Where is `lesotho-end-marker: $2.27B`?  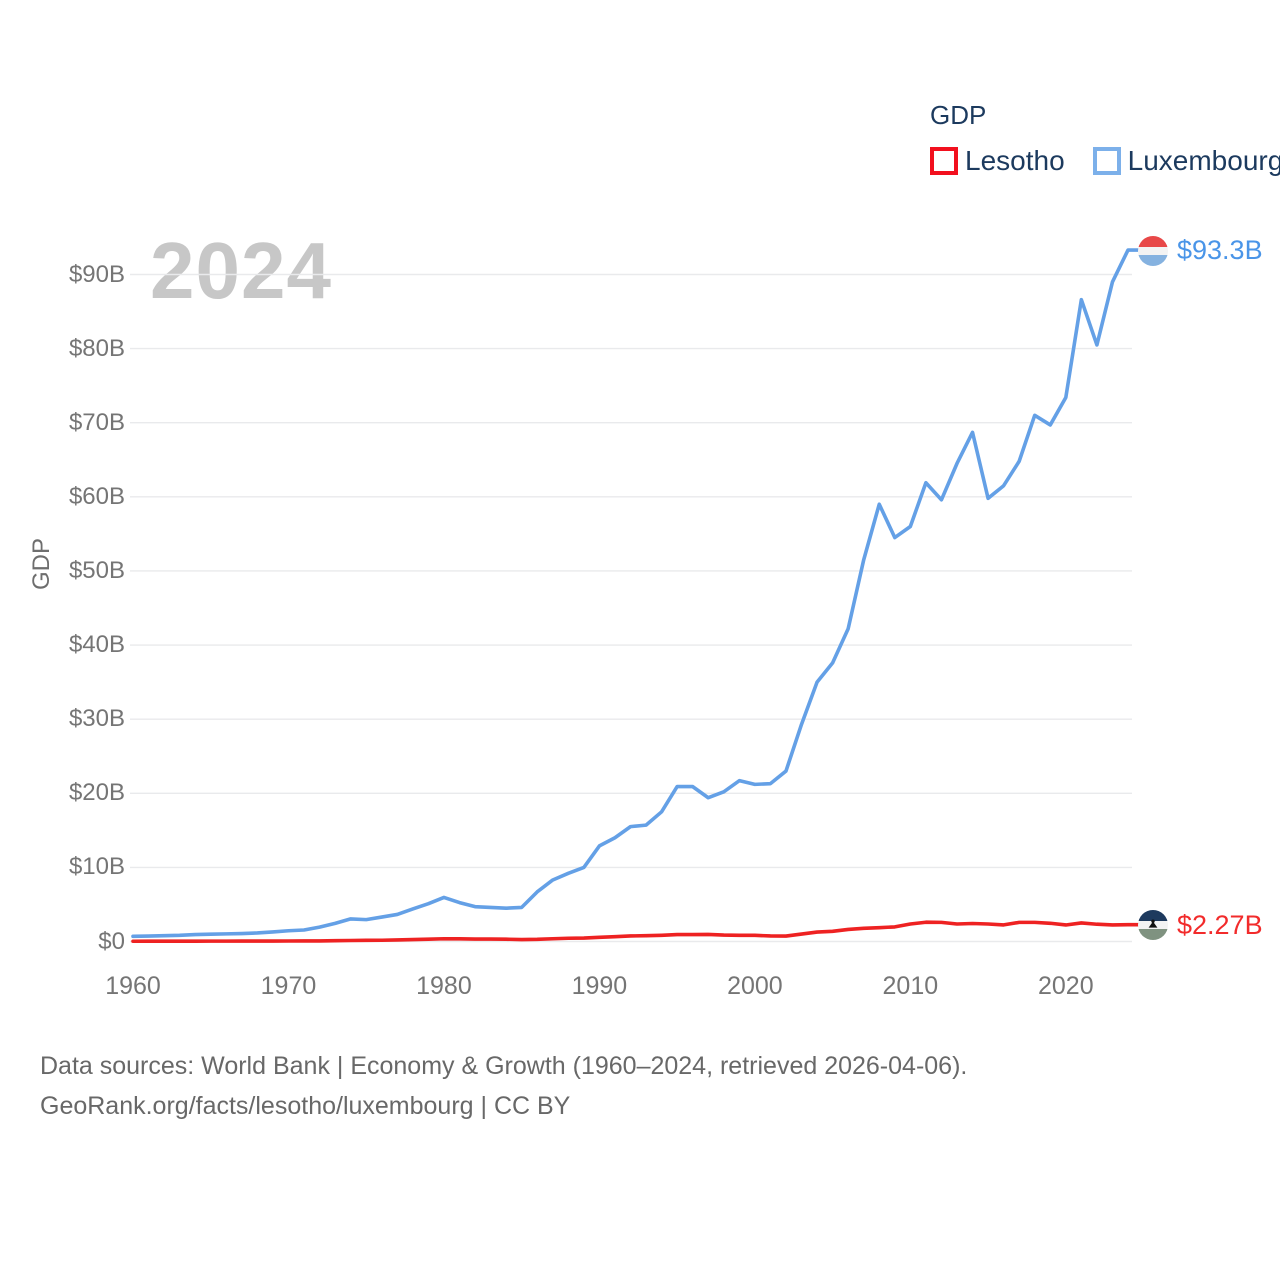 lesotho-end-marker: $2.27B is located at coordinates (1200, 925).